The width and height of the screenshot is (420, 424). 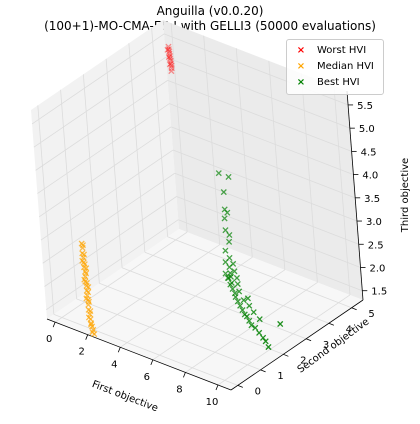 What do you see at coordinates (82, 352) in the screenshot?
I see `x-tick-label: 2` at bounding box center [82, 352].